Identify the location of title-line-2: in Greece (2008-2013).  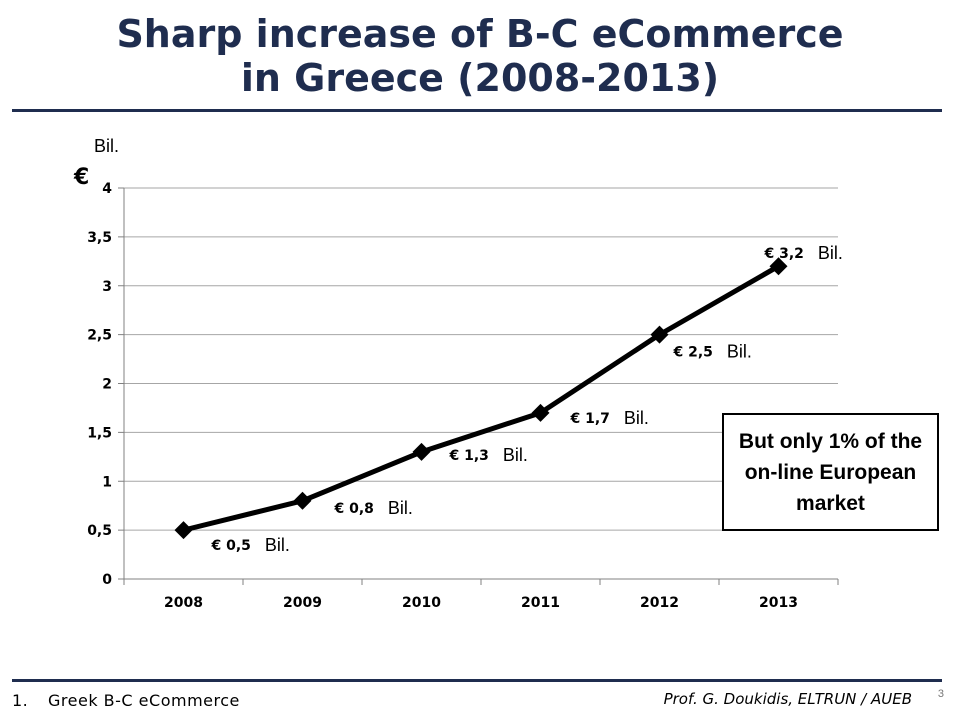
(480, 78).